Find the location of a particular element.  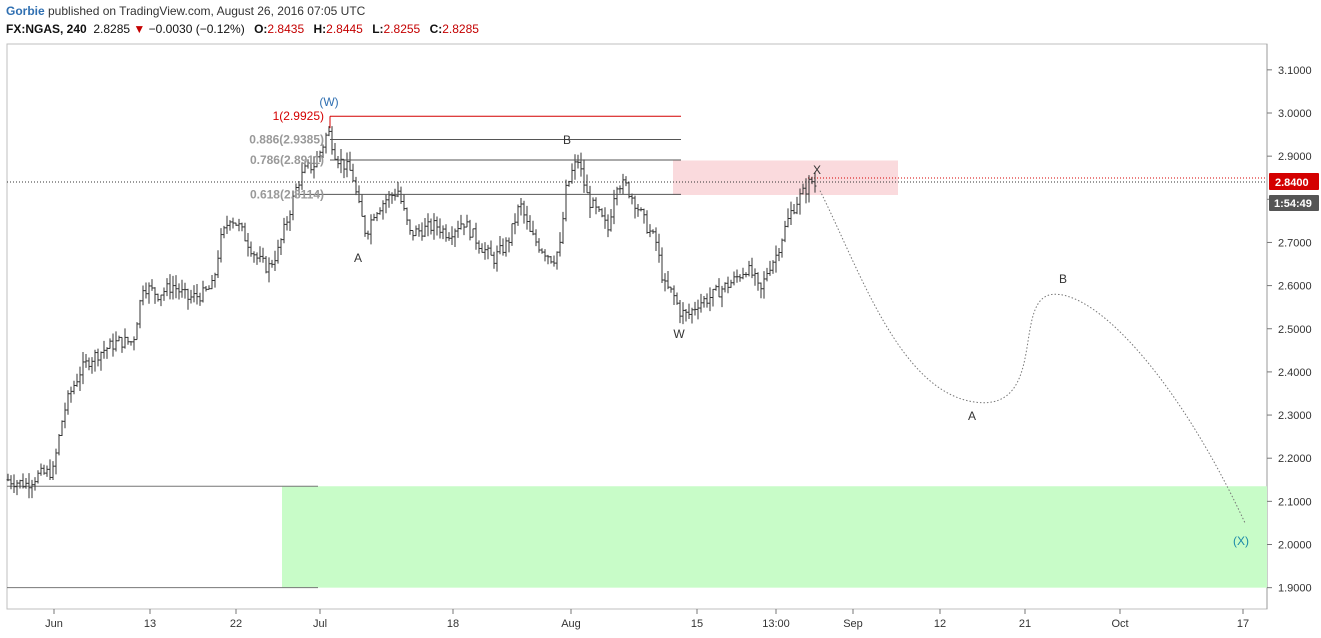

x-tick-label: 15 is located at coordinates (697, 624).